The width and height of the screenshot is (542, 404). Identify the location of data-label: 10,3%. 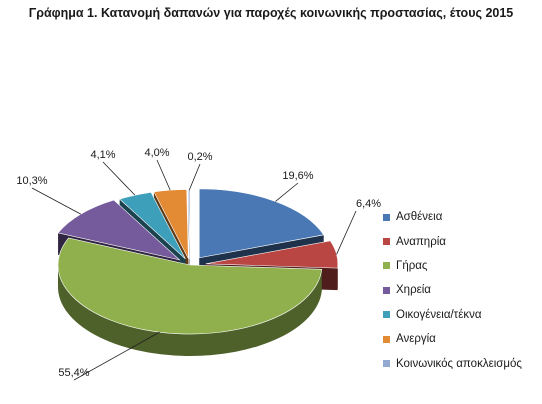
(31, 181).